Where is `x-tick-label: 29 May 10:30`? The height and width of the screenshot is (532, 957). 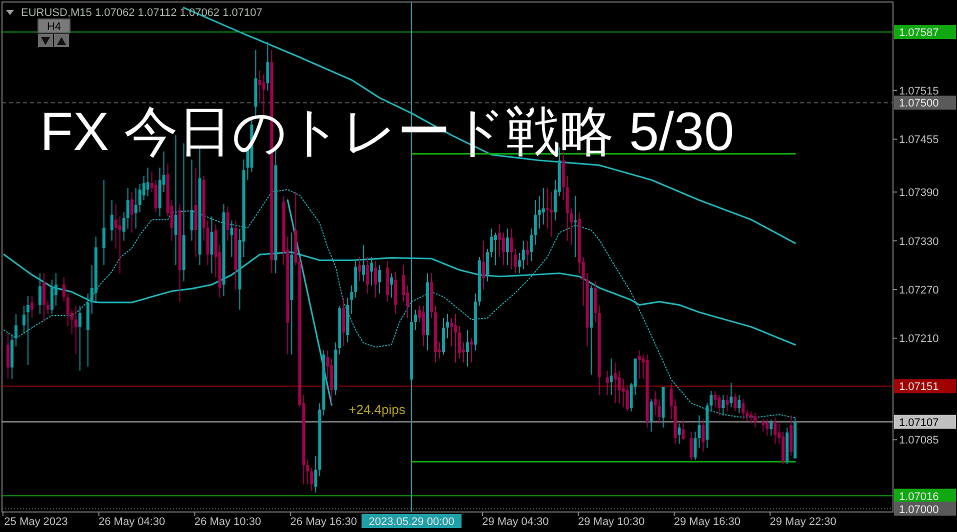
x-tick-label: 29 May 10:30 is located at coordinates (611, 522).